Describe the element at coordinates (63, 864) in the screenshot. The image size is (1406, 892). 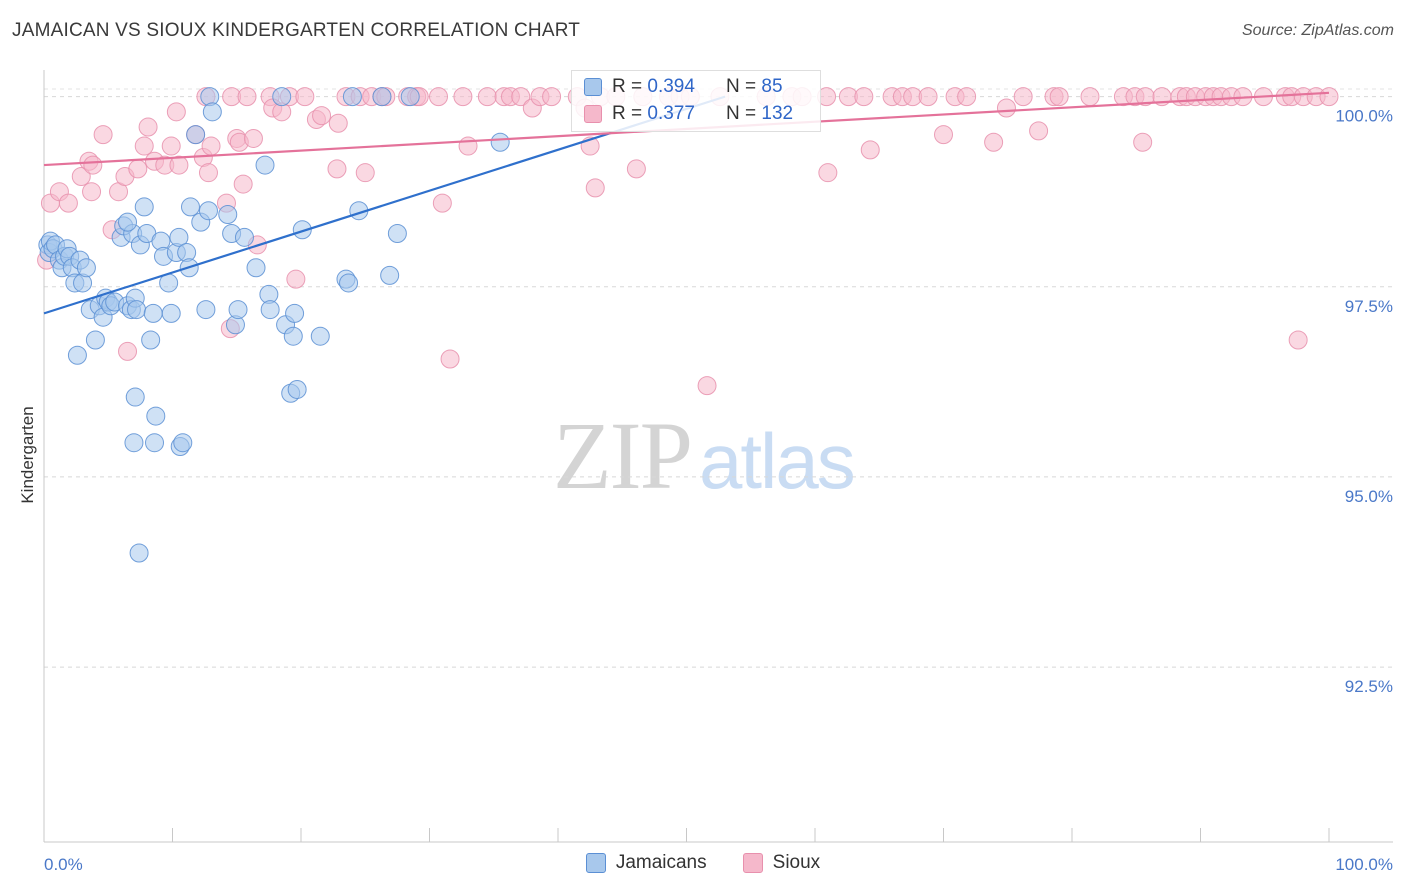
I see `x-tick-label-min: 0.0%` at that location.